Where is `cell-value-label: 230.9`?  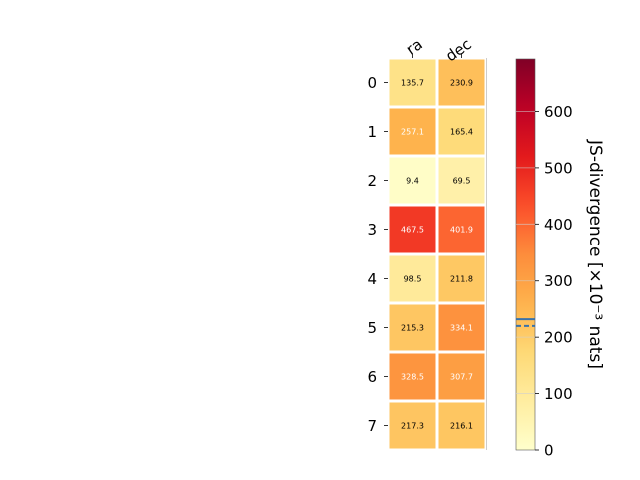 cell-value-label: 230.9 is located at coordinates (461, 83).